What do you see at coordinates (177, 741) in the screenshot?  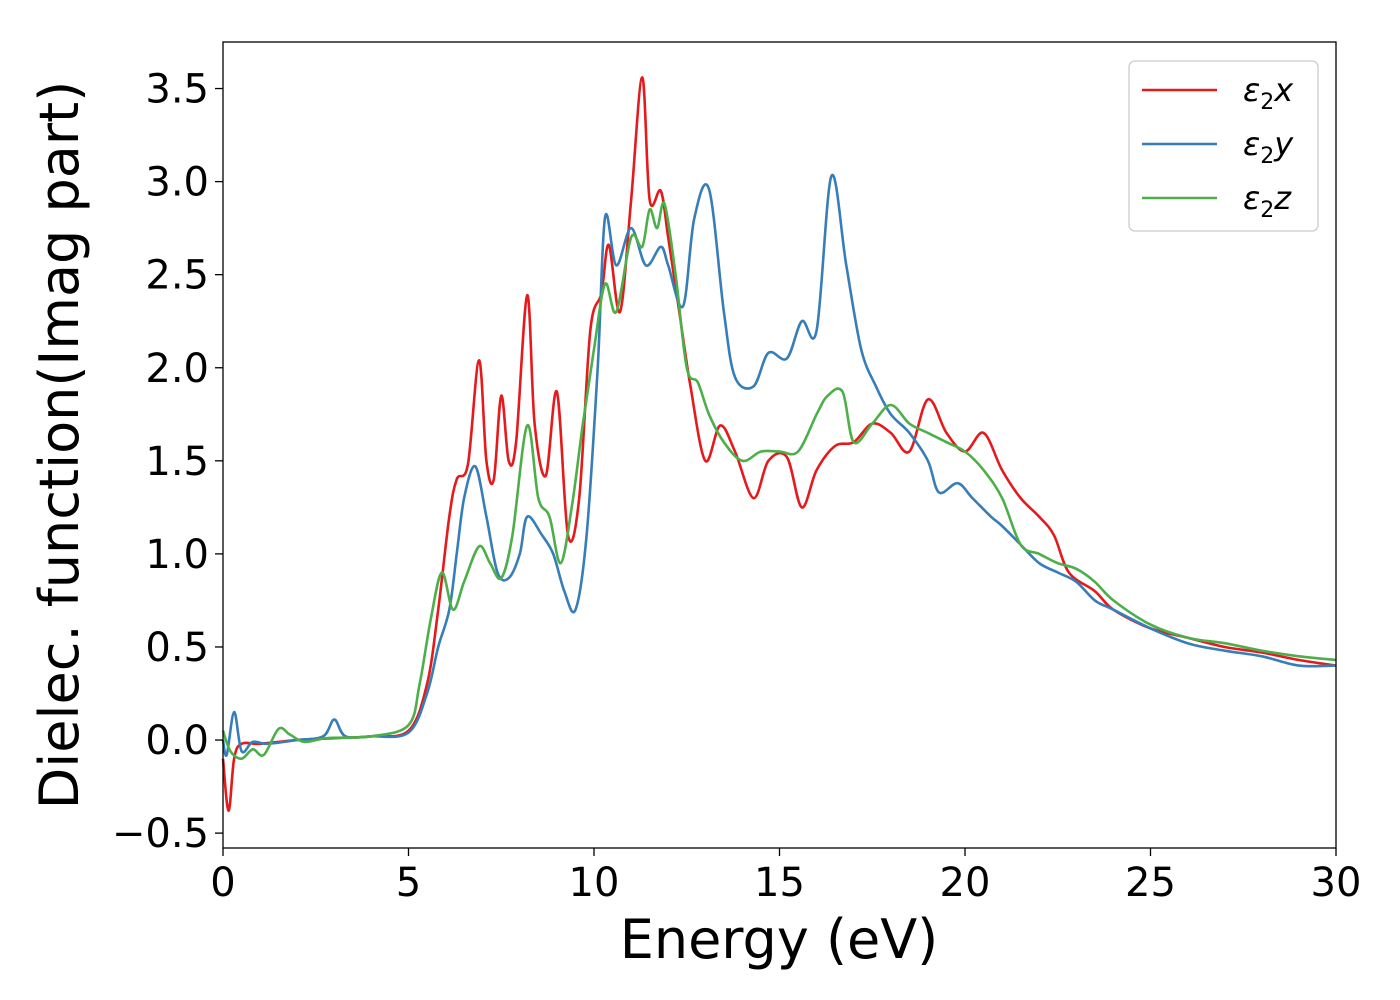 I see `y-tick-label: 0.0` at bounding box center [177, 741].